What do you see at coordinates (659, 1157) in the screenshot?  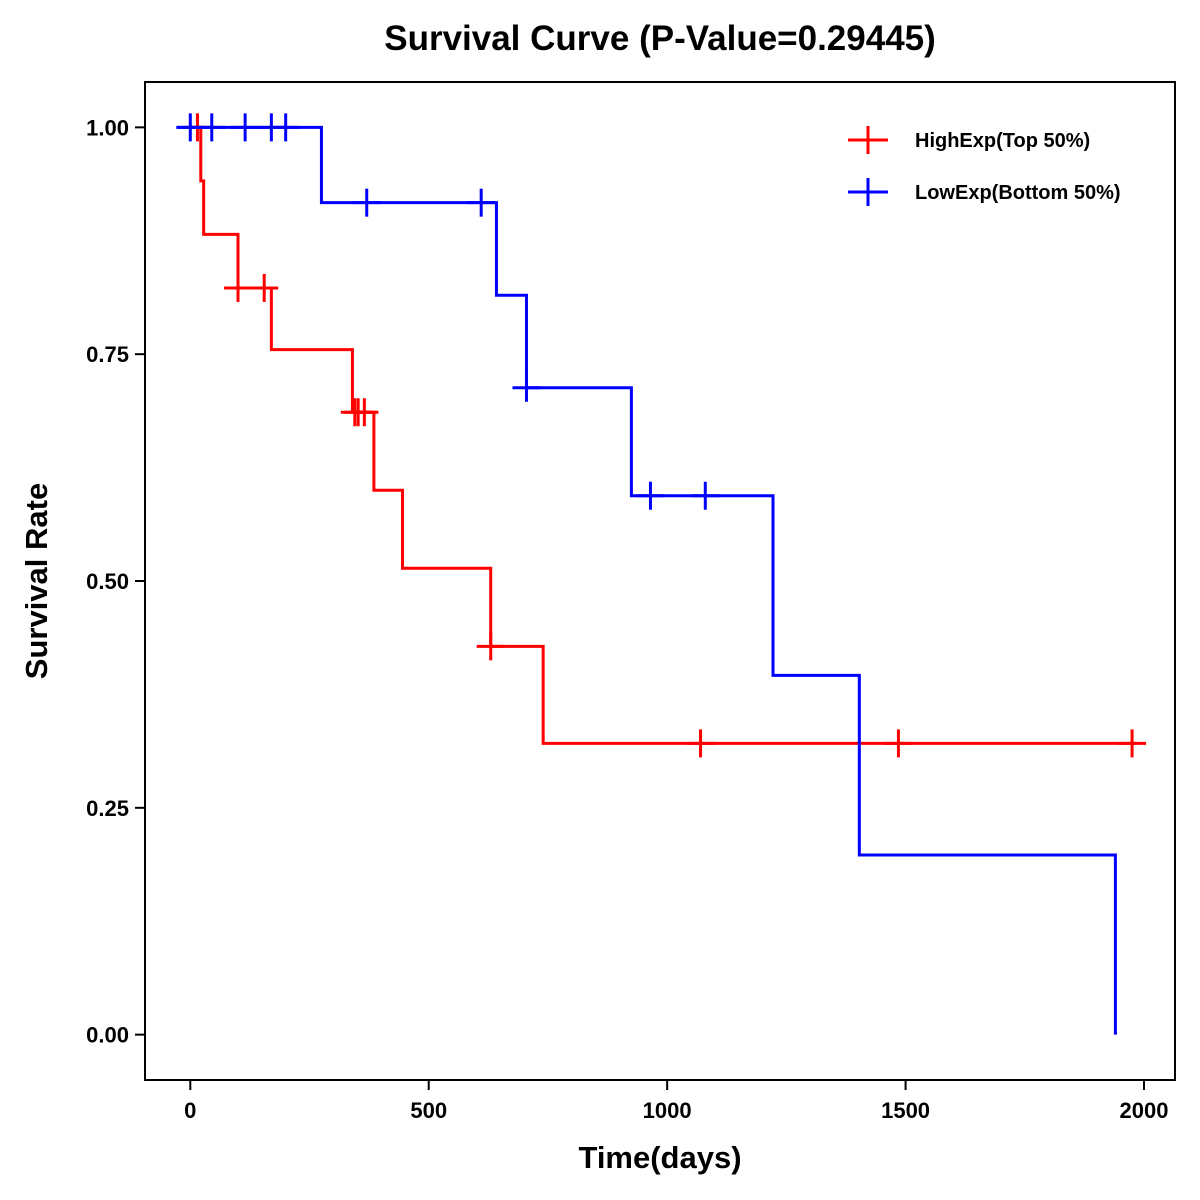 I see `x-axis-label: Time(days)` at bounding box center [659, 1157].